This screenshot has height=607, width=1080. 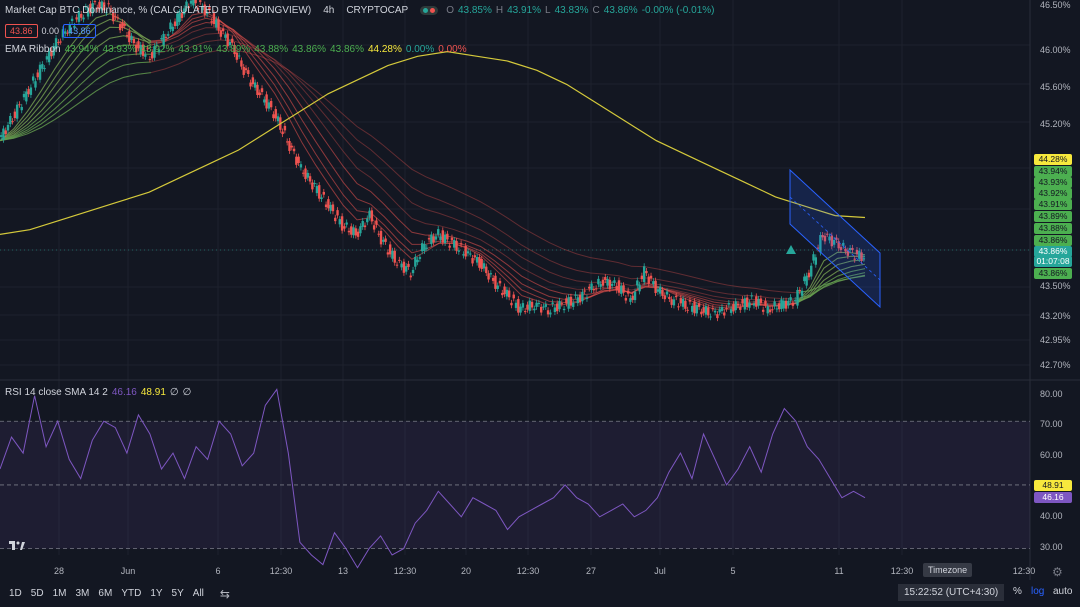 What do you see at coordinates (420, 49) in the screenshot?
I see `ema-extra-value: 0.00%` at bounding box center [420, 49].